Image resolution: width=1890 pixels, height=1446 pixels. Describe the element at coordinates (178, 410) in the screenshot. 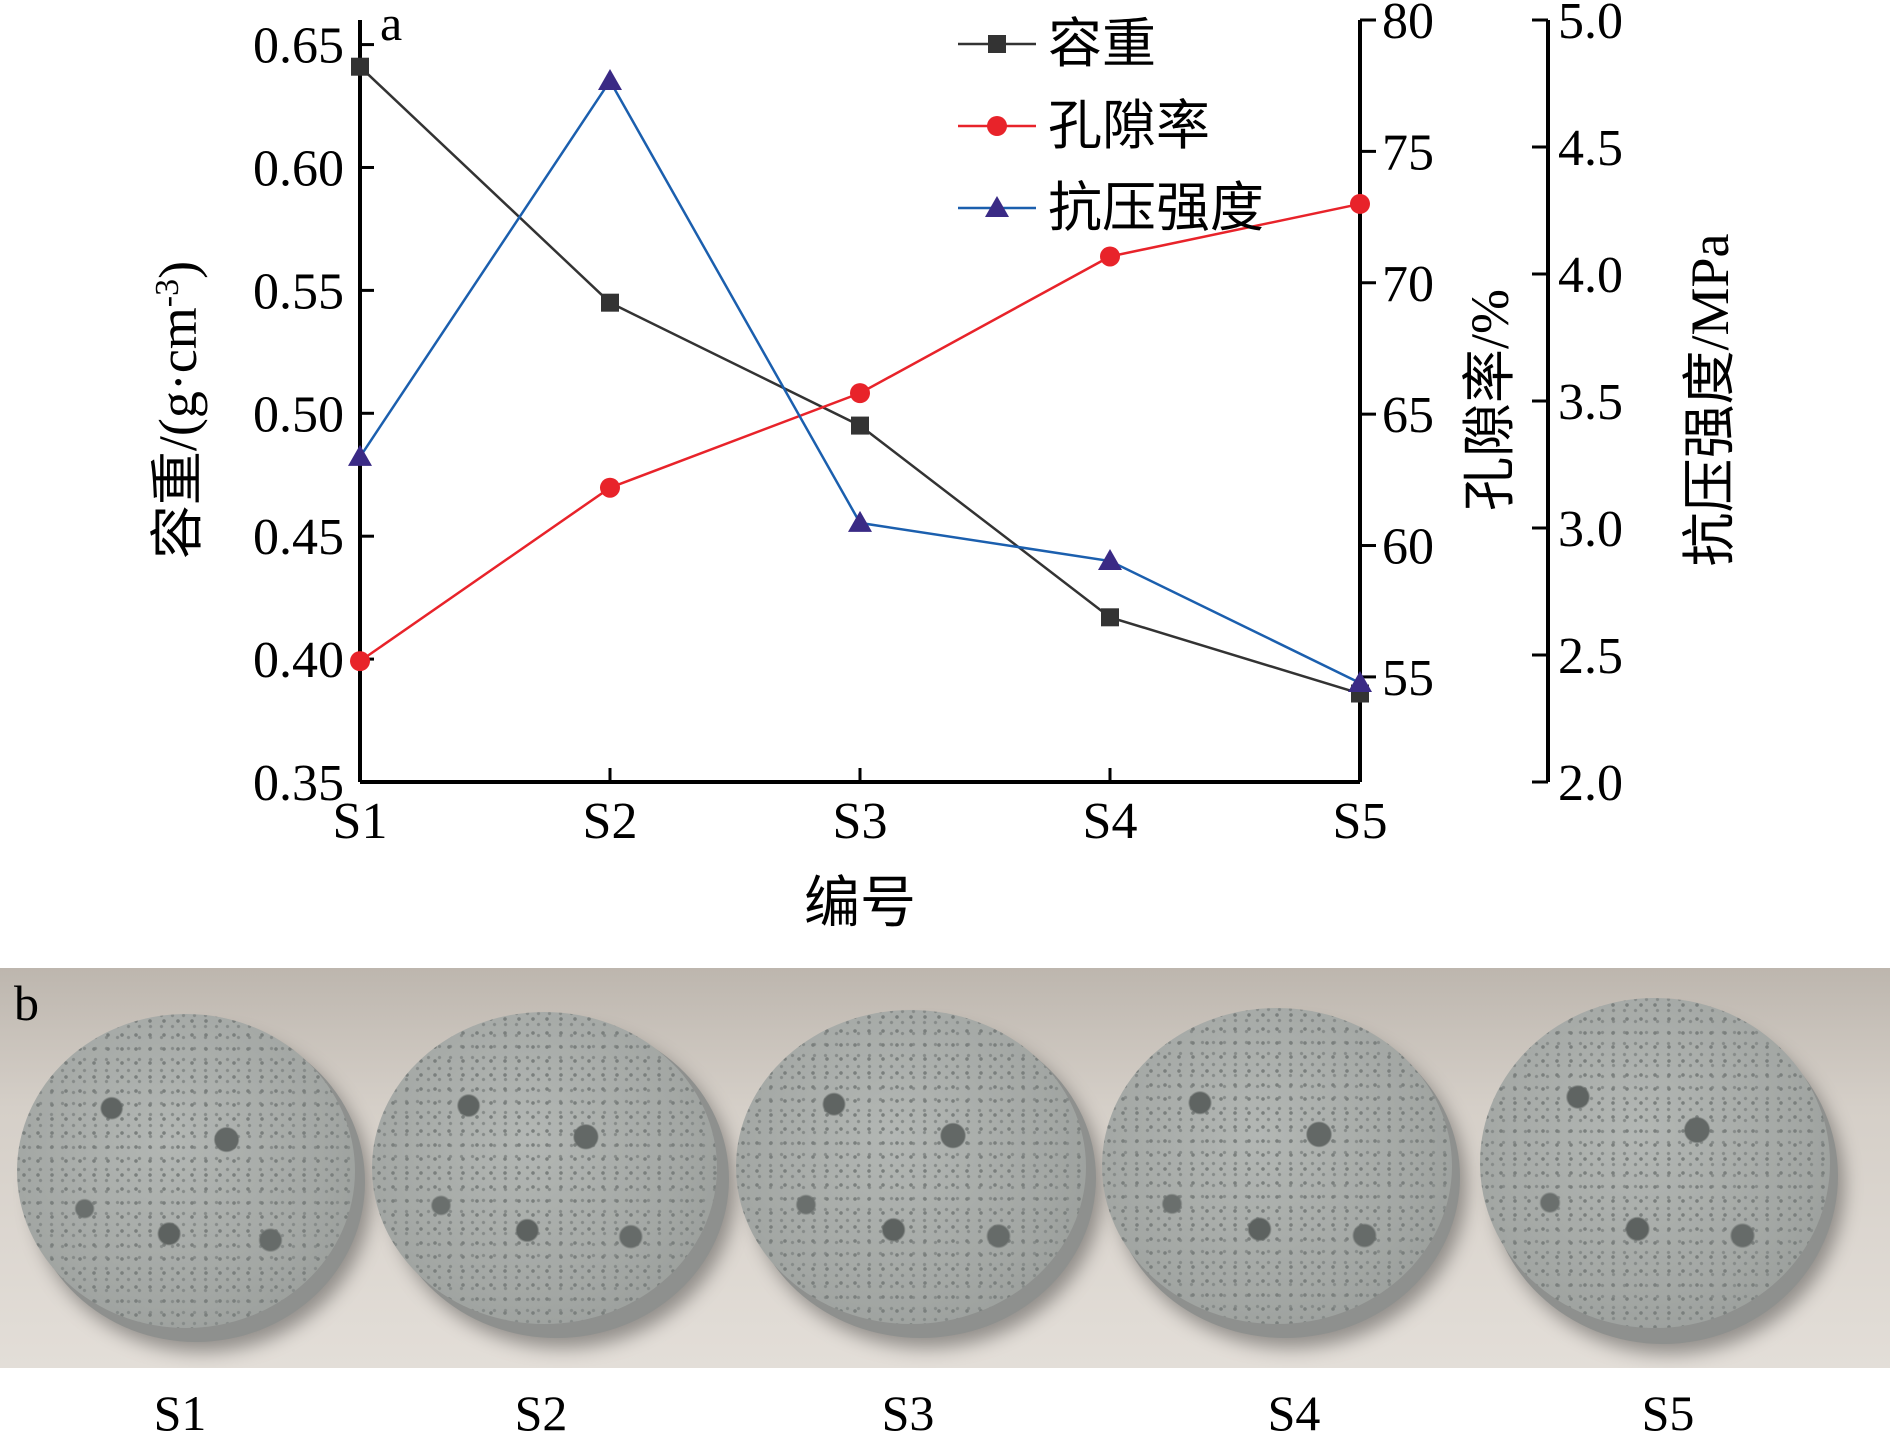

I see `left-y-axis-title: 容重/(g·cm-3)` at that location.